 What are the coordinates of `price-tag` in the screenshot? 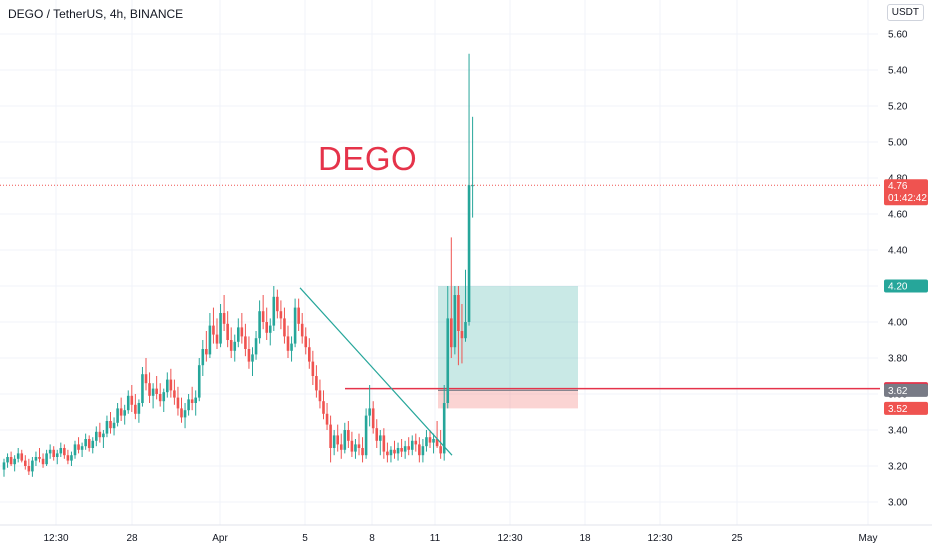 It's located at (906, 192).